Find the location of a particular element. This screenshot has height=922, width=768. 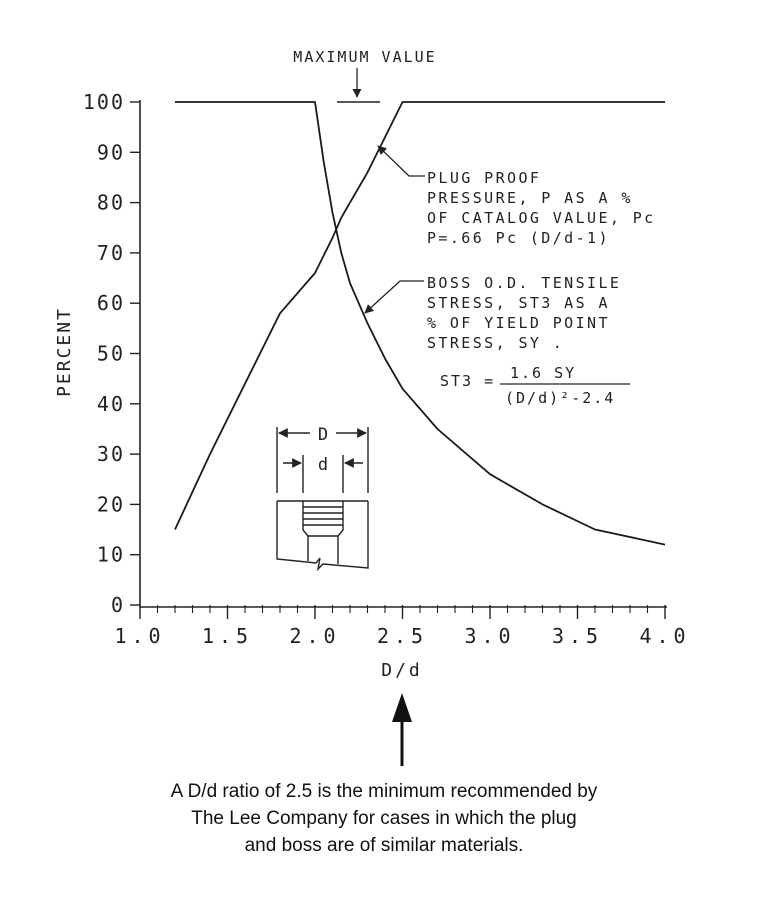

y-tick-label-6: 60 is located at coordinates (111, 303).